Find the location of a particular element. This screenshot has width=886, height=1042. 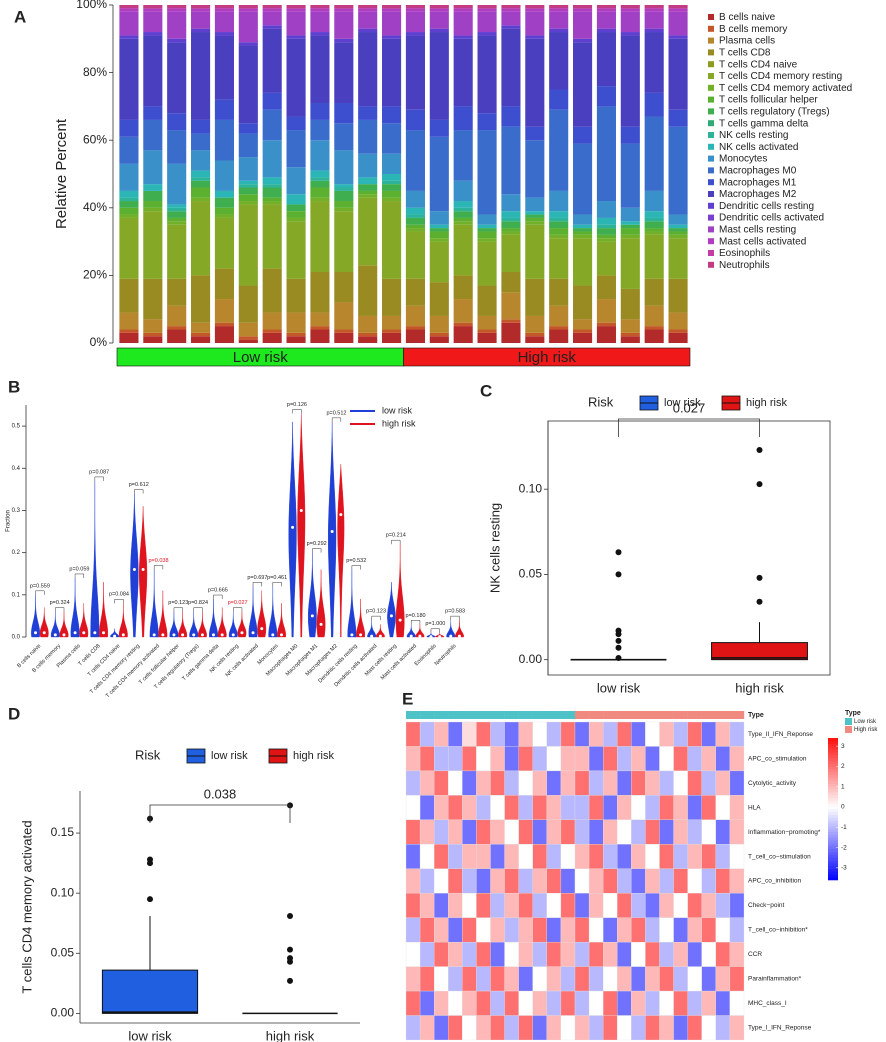

x-tick-label: Neutrophils is located at coordinates (446, 655).